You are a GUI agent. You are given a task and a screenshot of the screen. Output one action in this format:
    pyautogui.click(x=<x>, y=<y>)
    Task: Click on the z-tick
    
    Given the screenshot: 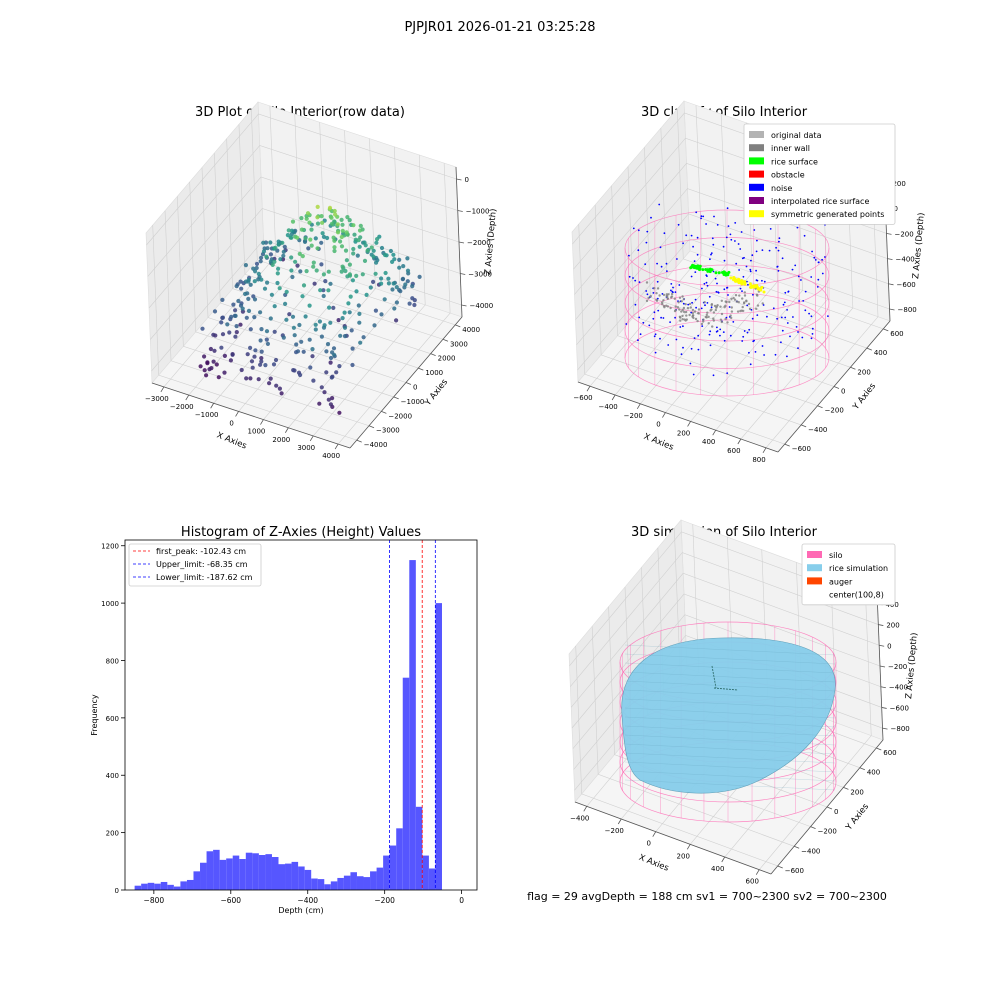 What is the action you would take?
    pyautogui.click(x=881, y=625)
    